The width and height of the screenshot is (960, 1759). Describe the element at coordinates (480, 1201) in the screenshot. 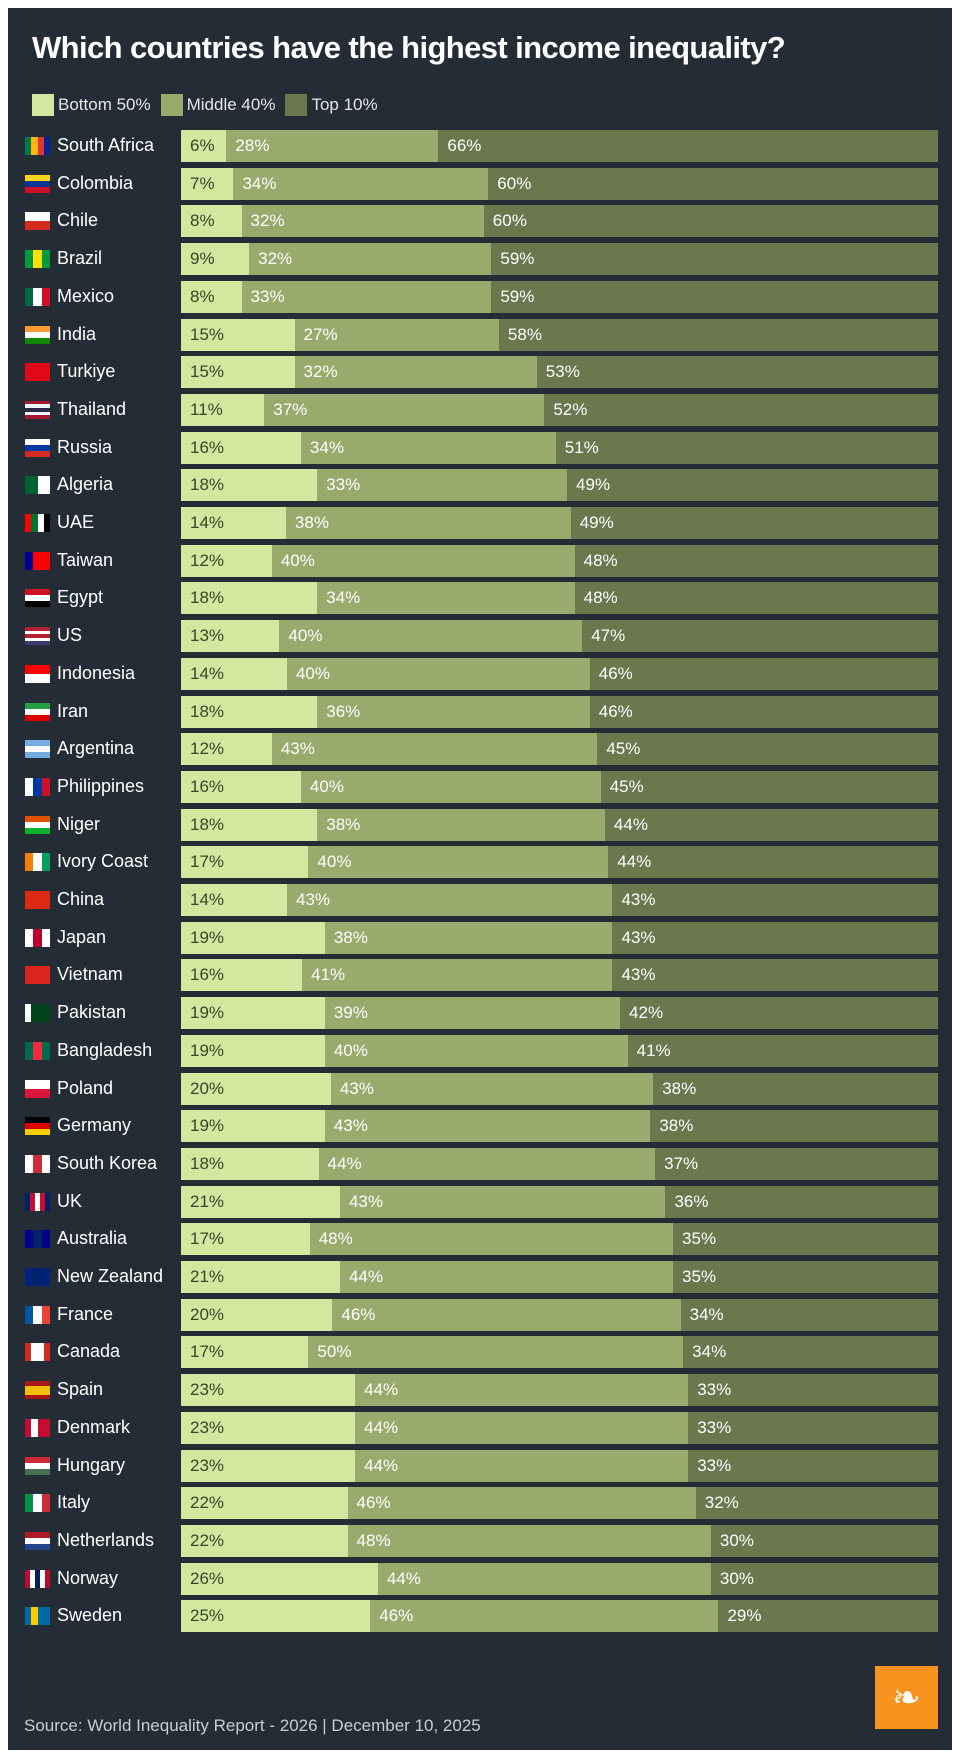

I see `bar-row: UK 21% 43% 36%` at that location.